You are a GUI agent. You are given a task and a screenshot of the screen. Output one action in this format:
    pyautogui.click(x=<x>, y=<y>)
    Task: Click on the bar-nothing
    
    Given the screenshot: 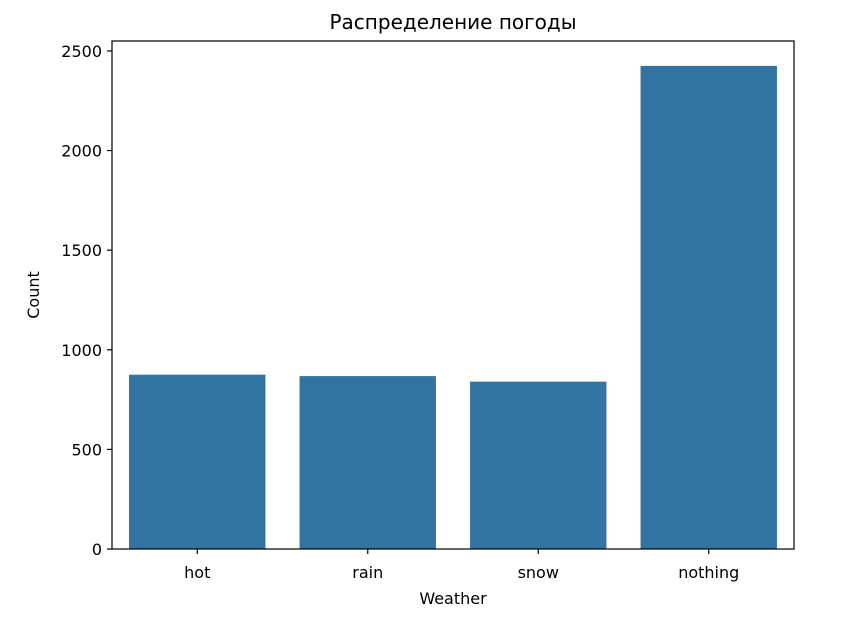 What is the action you would take?
    pyautogui.click(x=708, y=307)
    